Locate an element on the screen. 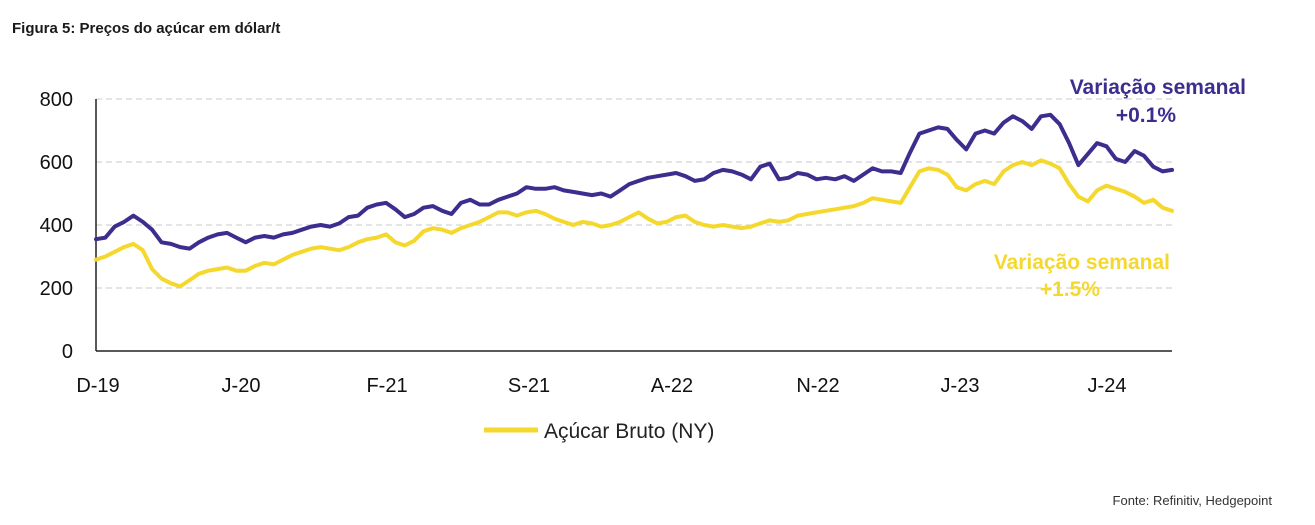 This screenshot has height=525, width=1315. y-tick-label: 400 is located at coordinates (56, 226).